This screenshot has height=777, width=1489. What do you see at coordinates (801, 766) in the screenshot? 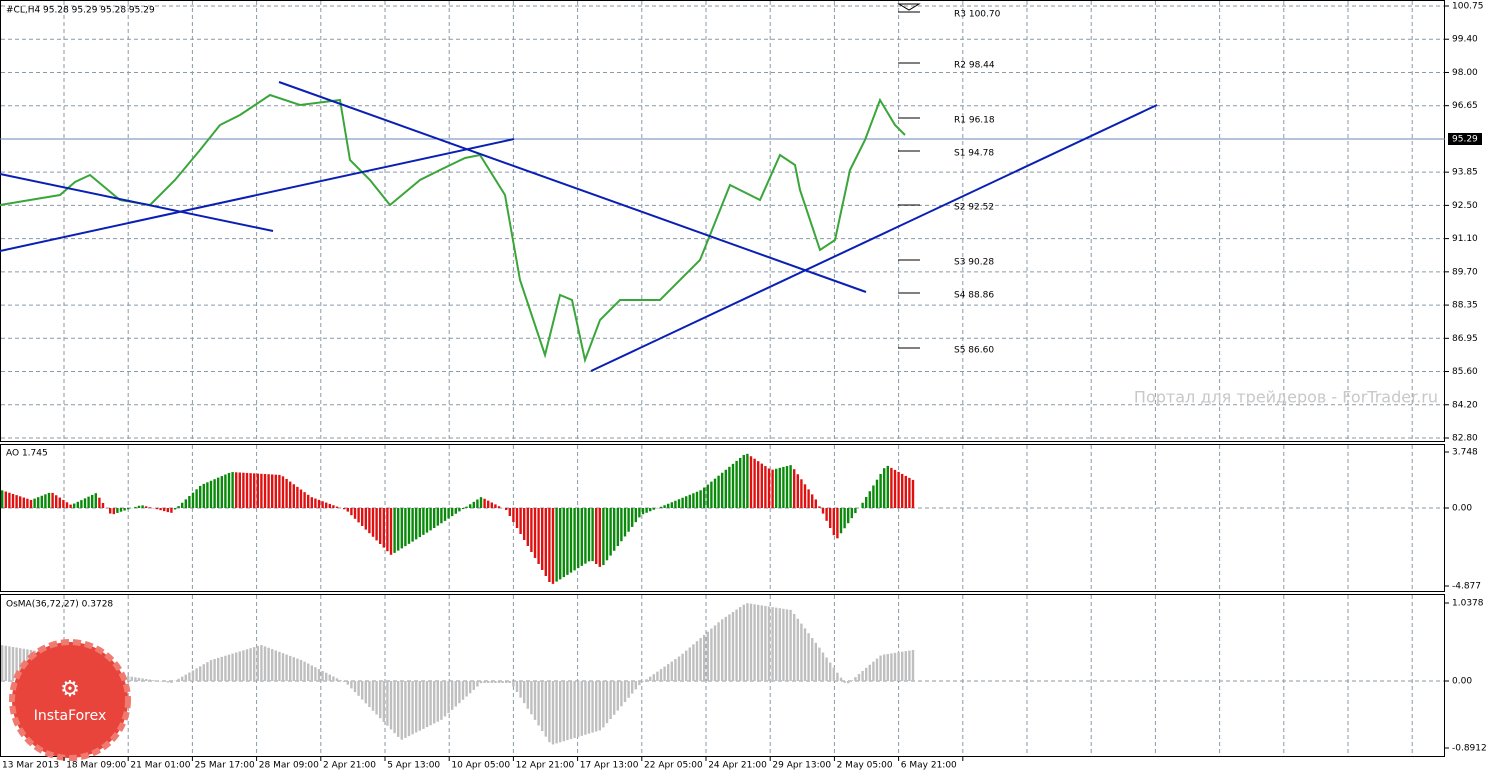
I see `time-axis-label: 29 Apr 13:00` at bounding box center [801, 766].